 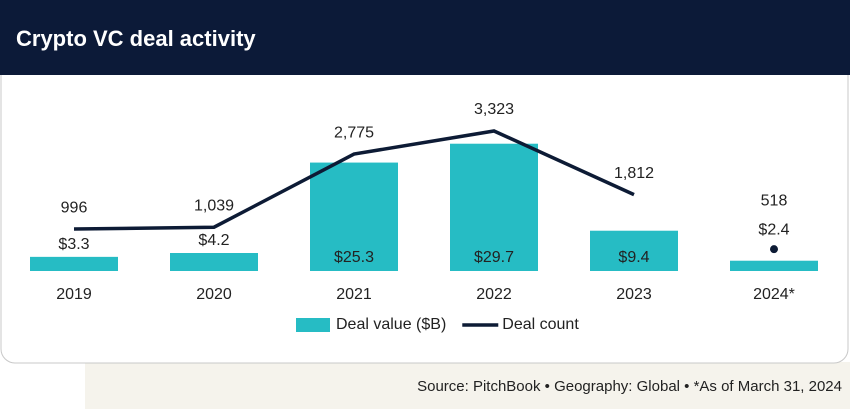 I want to click on x-tick-label: 2024*, so click(x=774, y=294).